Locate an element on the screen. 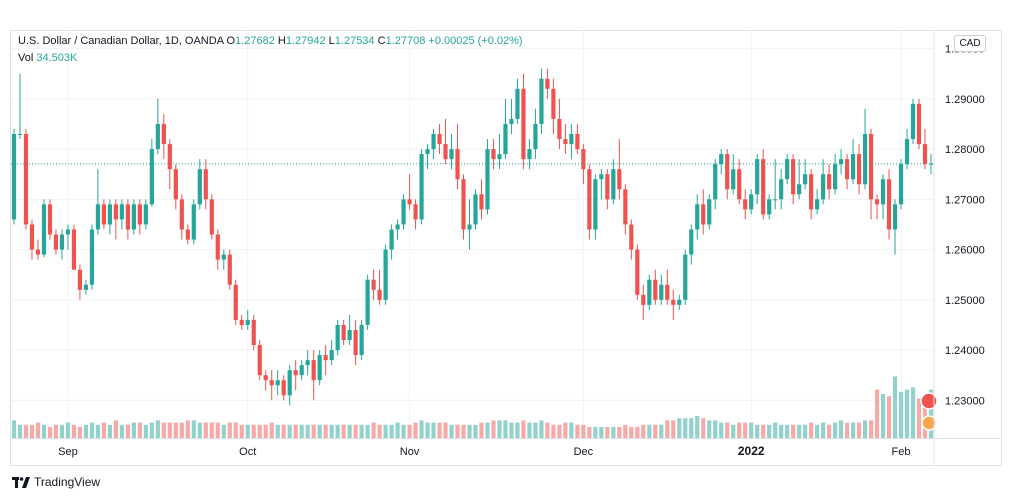 This screenshot has height=501, width=1012. time-axis: SepOctNovDec2022FebMar is located at coordinates (511, 448).